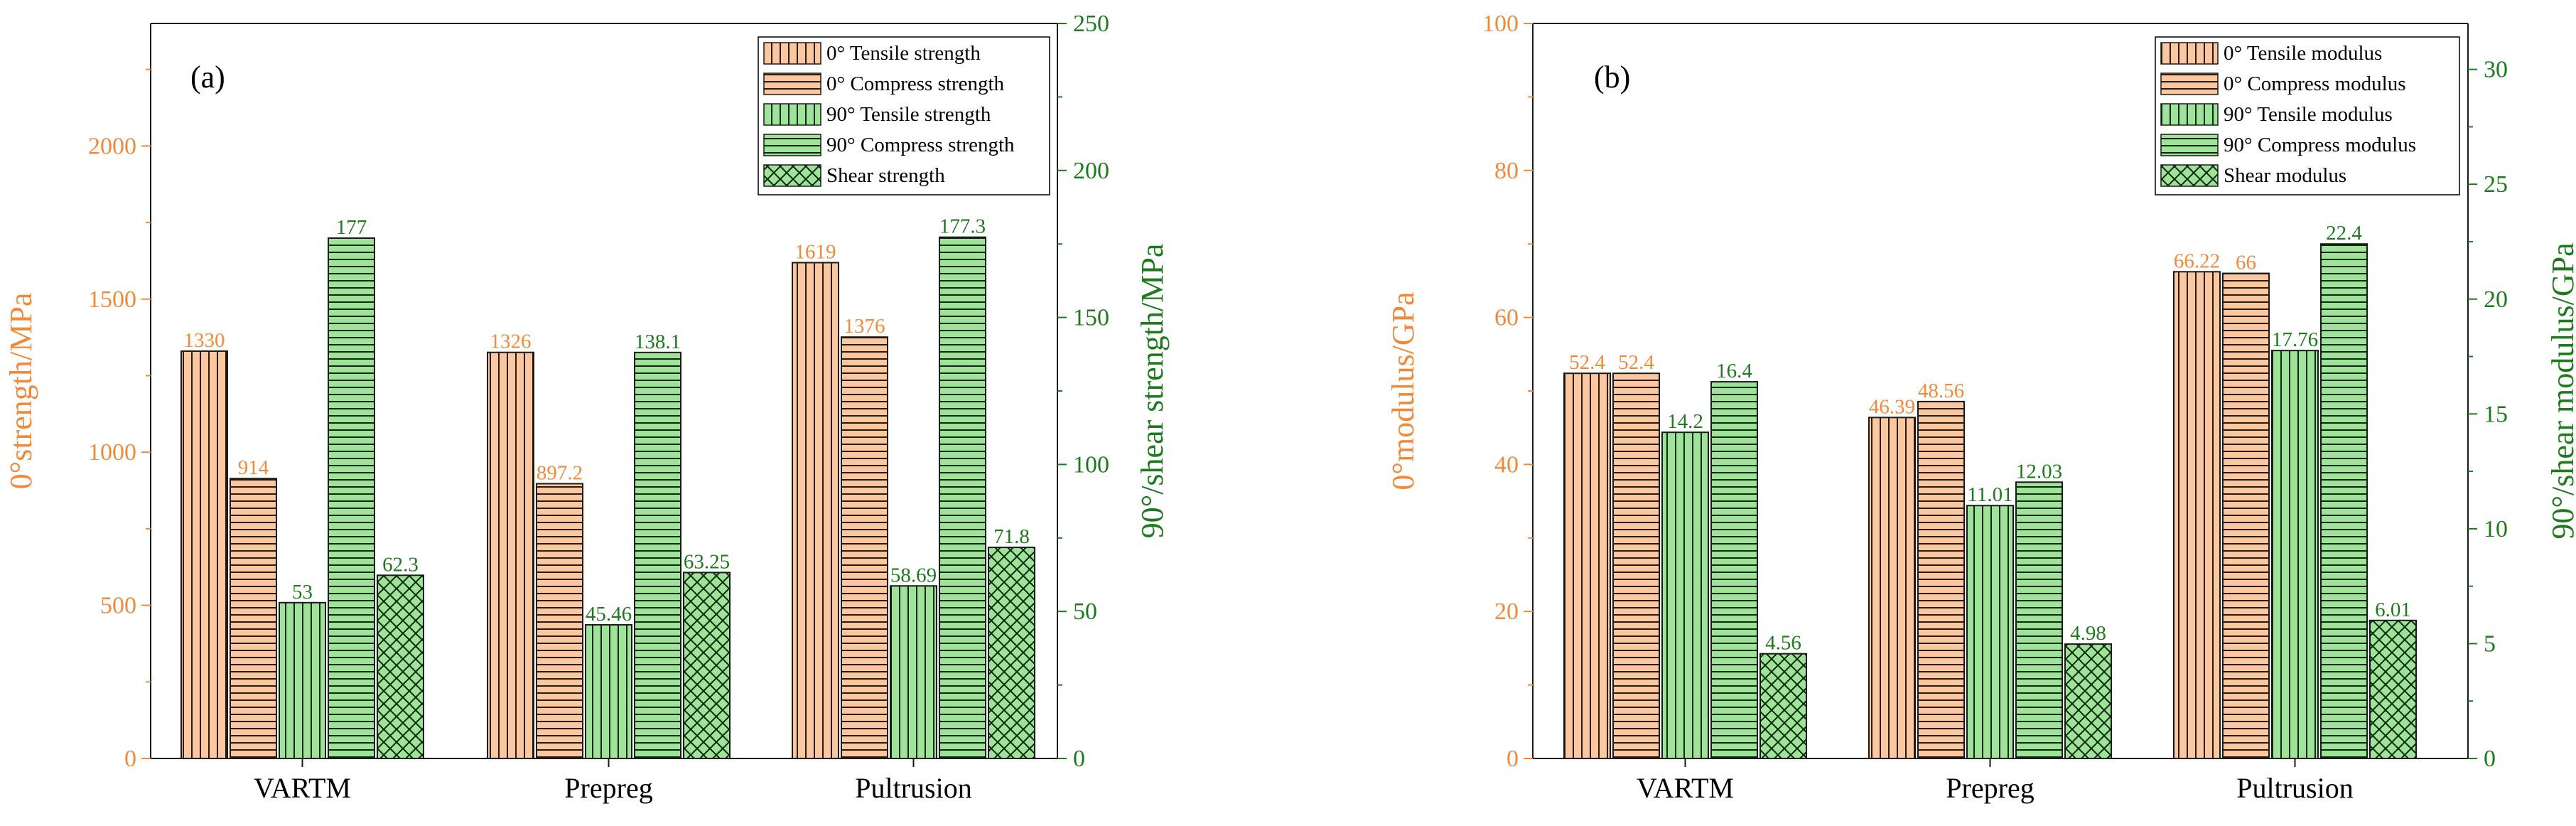 The image size is (2576, 826). What do you see at coordinates (1012, 536) in the screenshot?
I see `bar-value-label: 71.8` at bounding box center [1012, 536].